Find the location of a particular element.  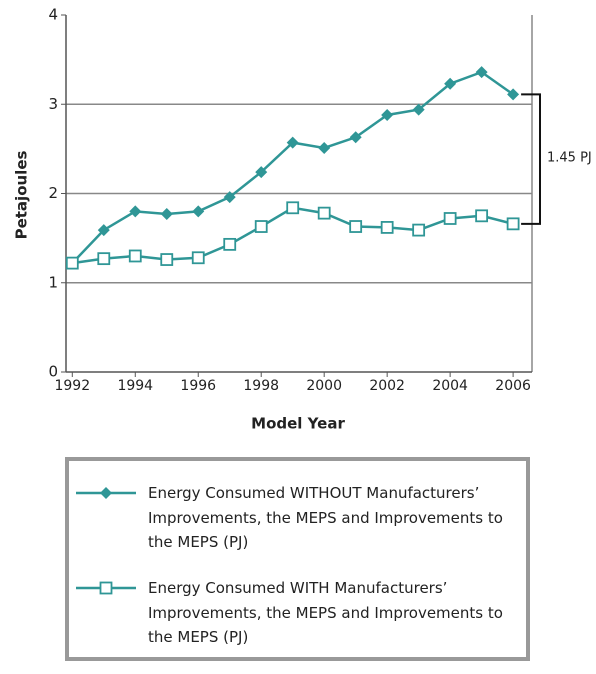

annotation: 1.45 PJ is located at coordinates (569, 158).